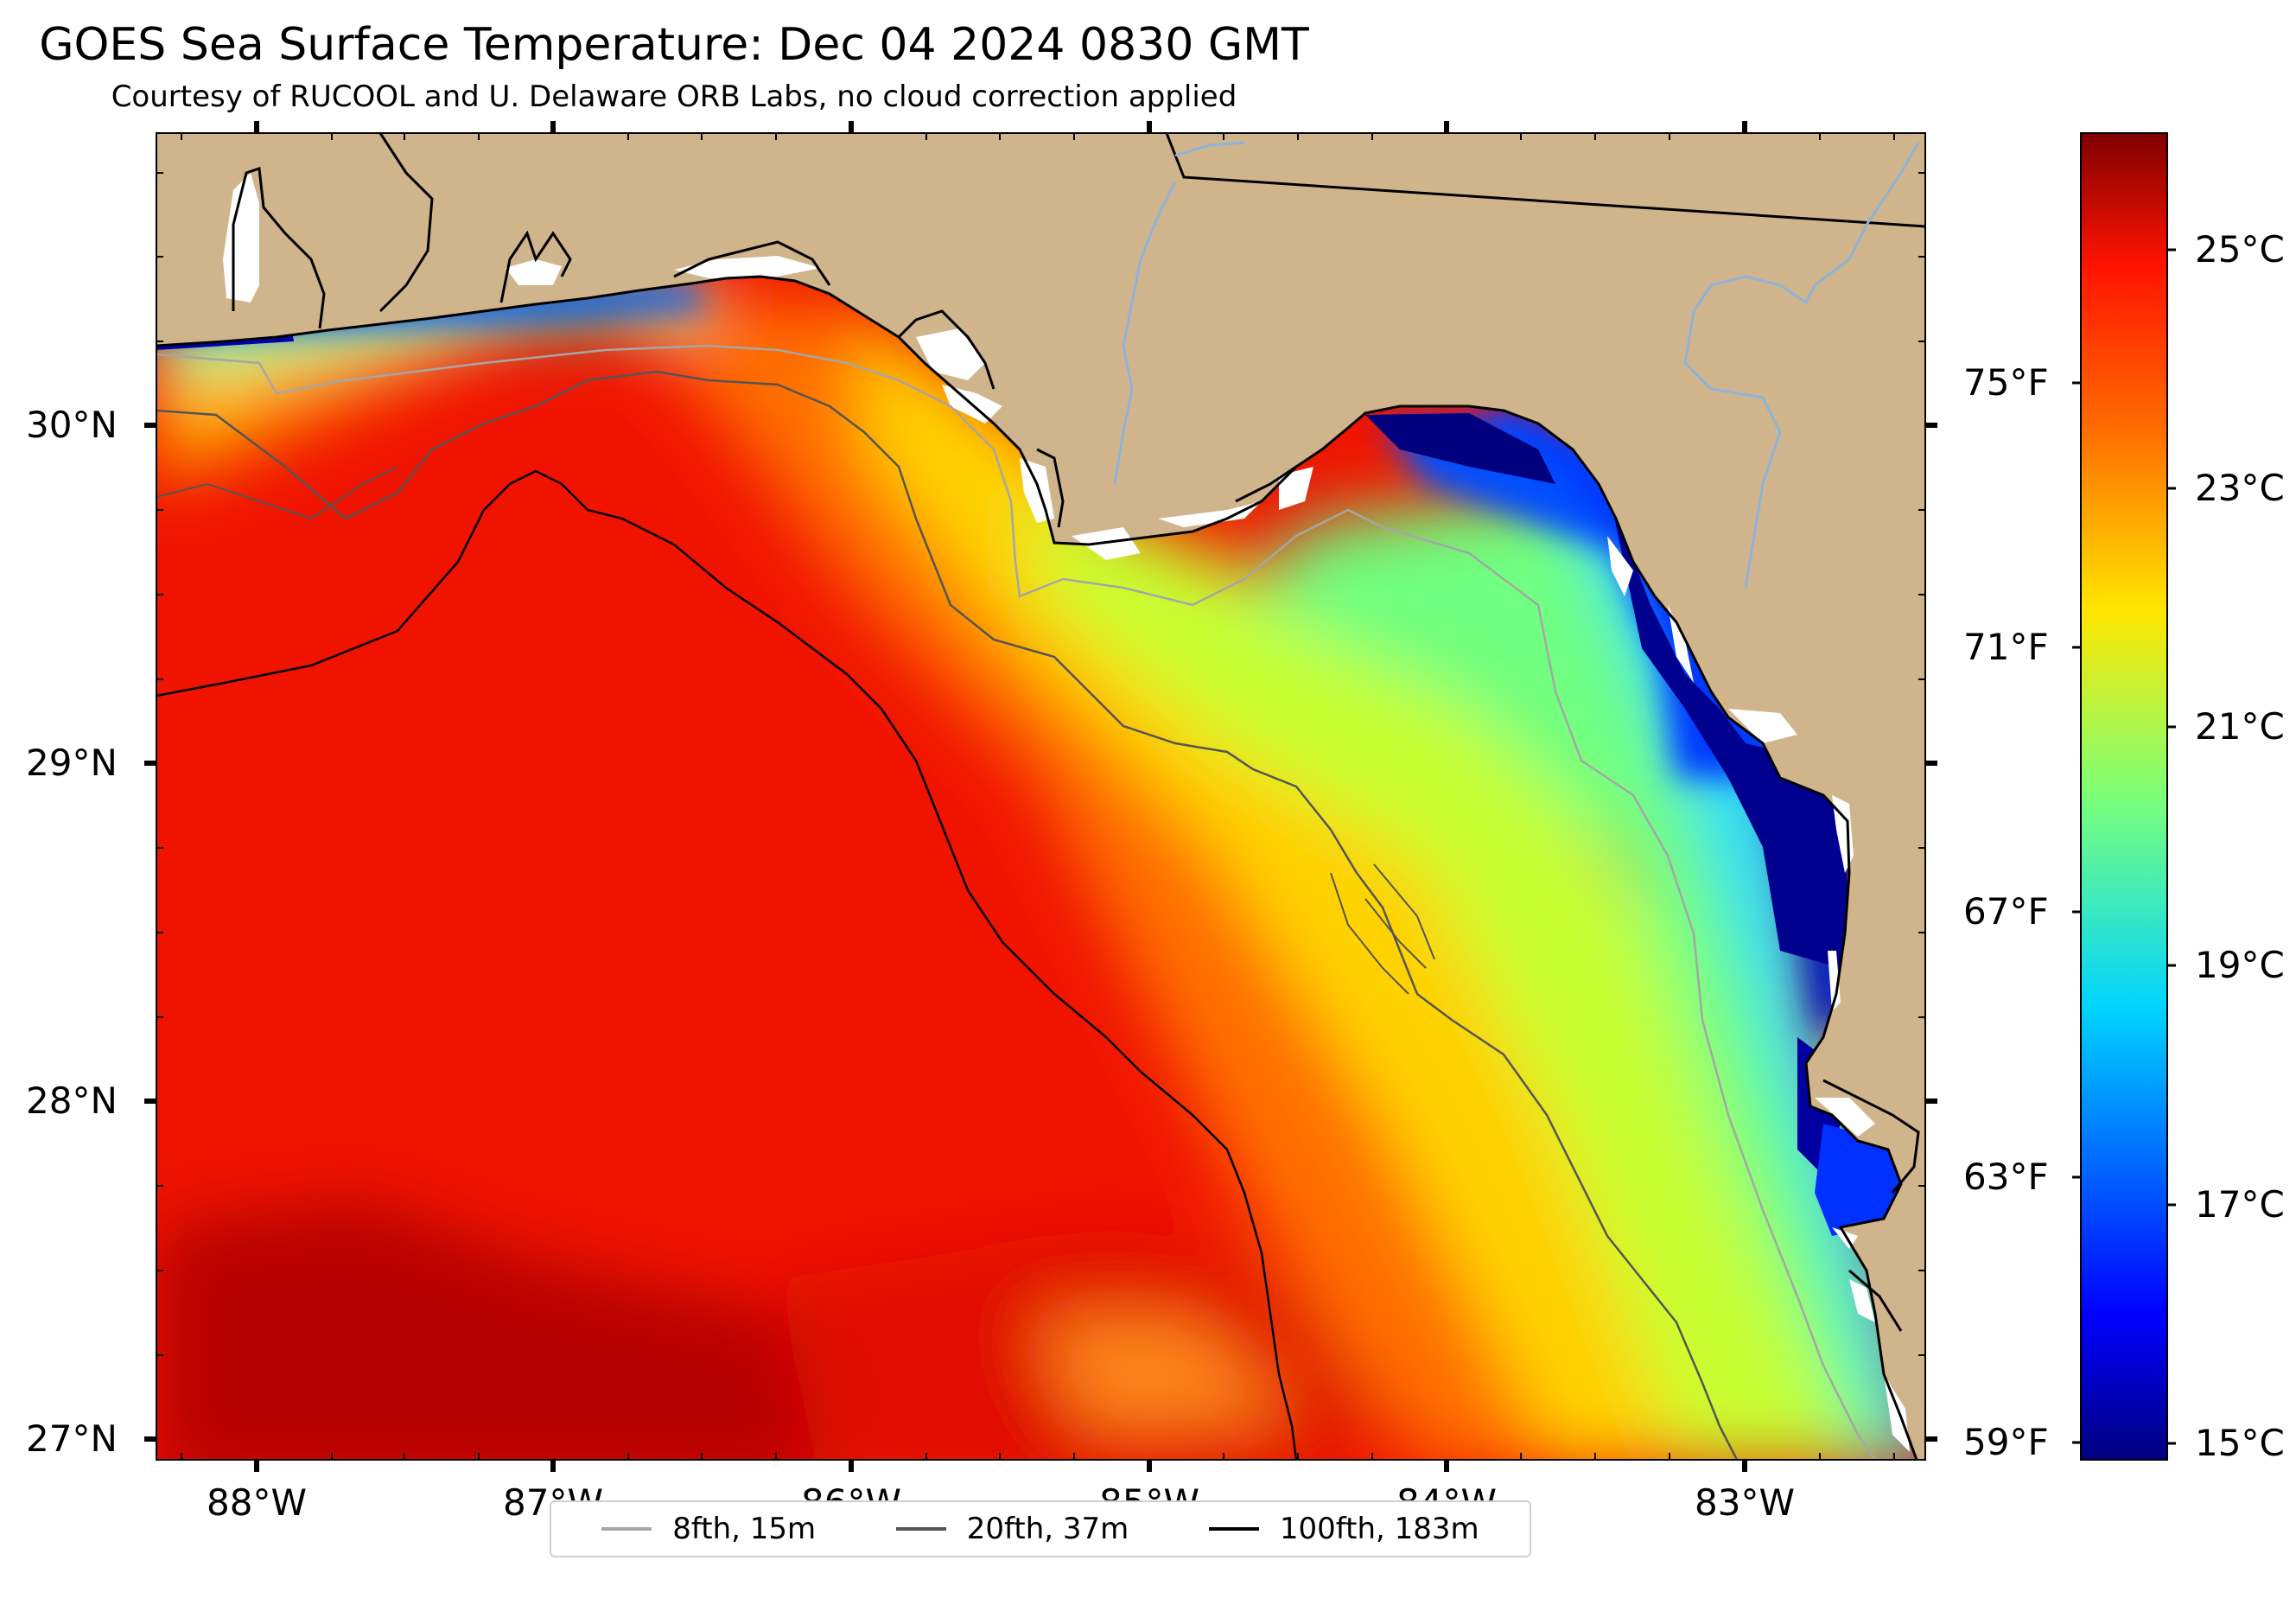  What do you see at coordinates (626, 1529) in the screenshot?
I see `legend-swatch-8fth` at bounding box center [626, 1529].